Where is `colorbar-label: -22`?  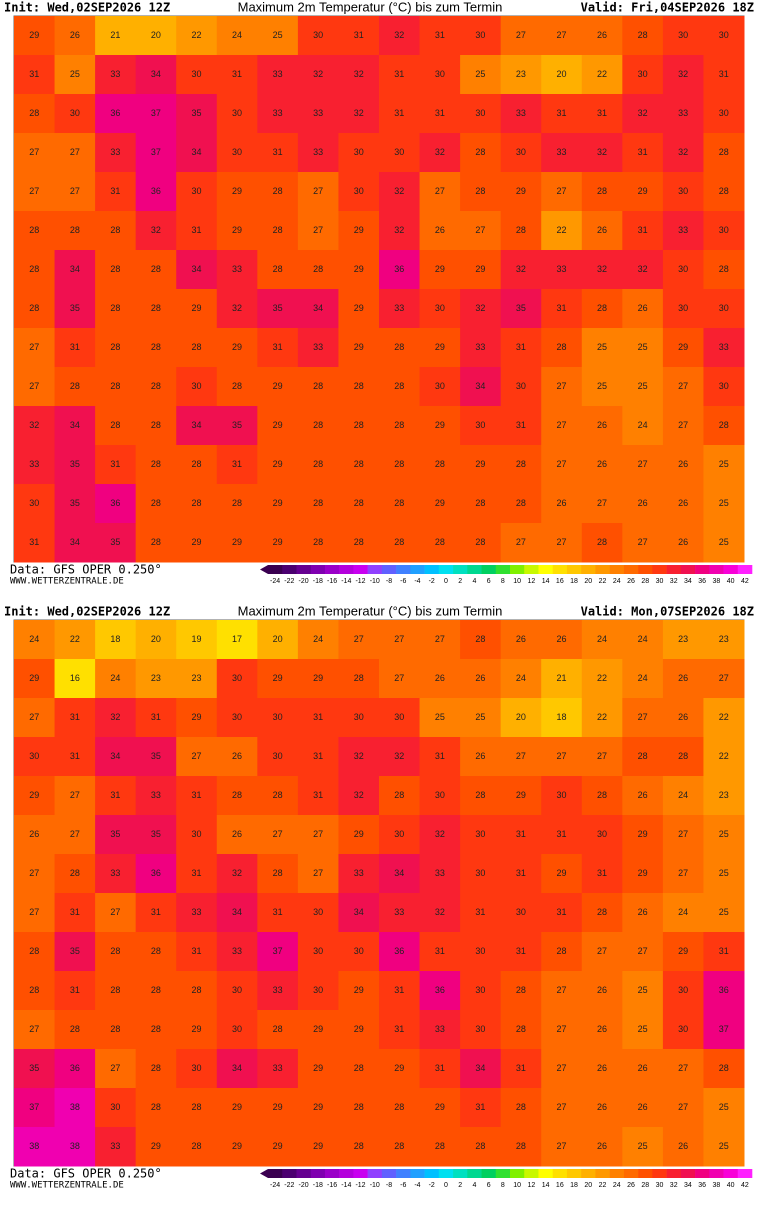 colorbar-label: -22 is located at coordinates (289, 581).